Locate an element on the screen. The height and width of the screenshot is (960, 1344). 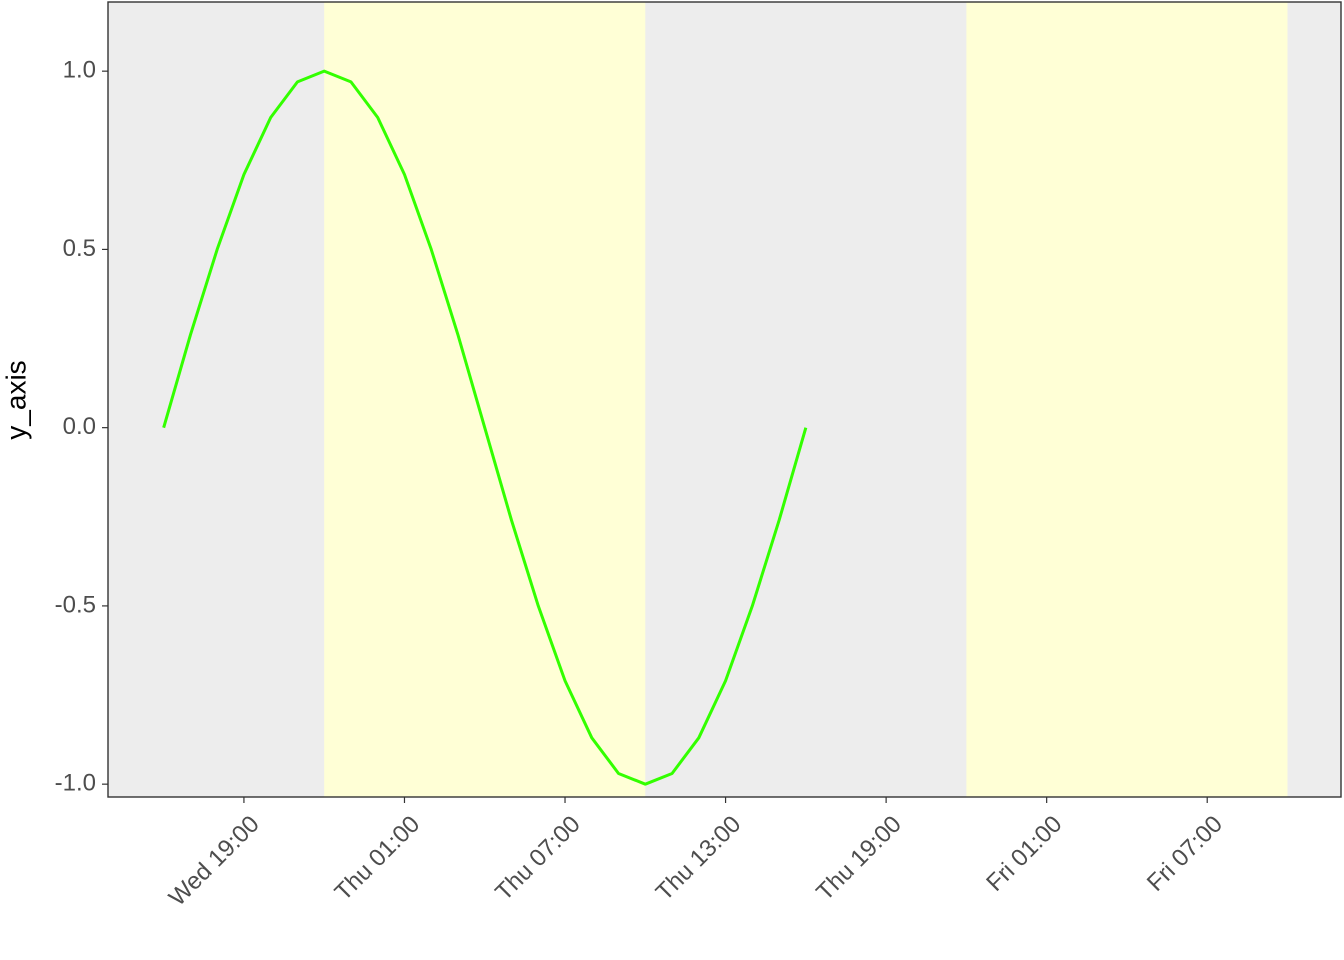
y-tick-label: 1.0 is located at coordinates (79, 70).